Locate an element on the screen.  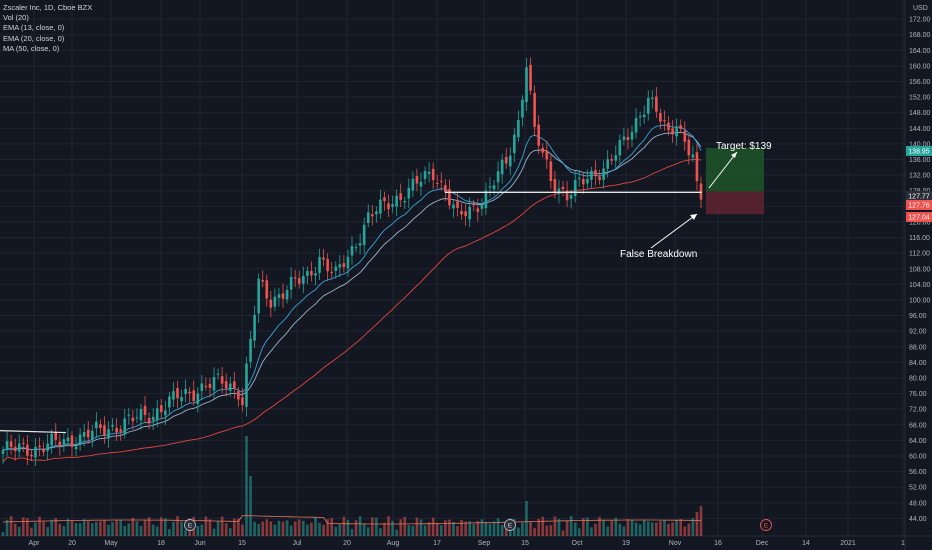
x-tick-label: 19 is located at coordinates (626, 543).